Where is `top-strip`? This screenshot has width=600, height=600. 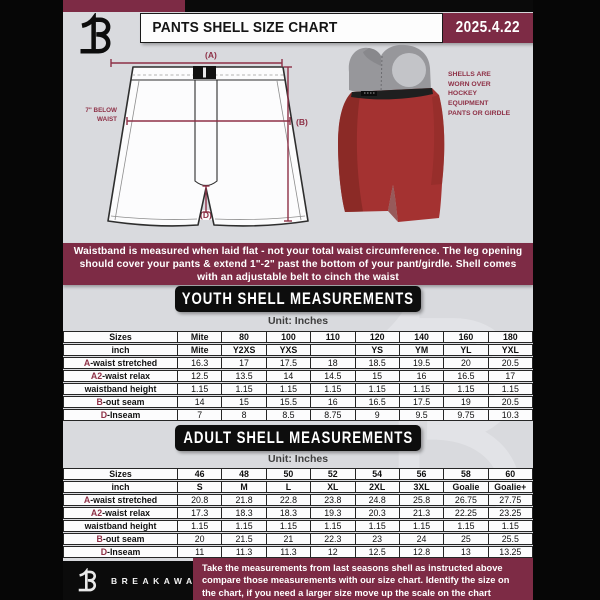
top-strip is located at coordinates (298, 6).